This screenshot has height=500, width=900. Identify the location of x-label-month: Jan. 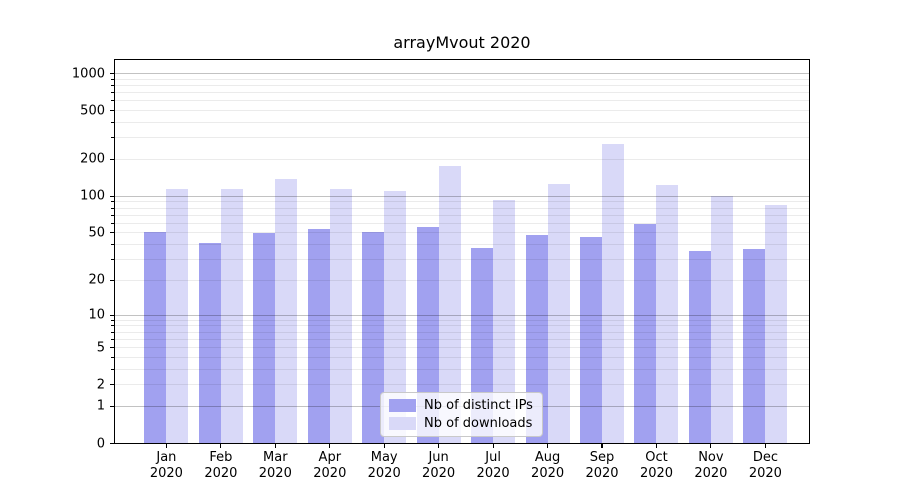
(166, 457).